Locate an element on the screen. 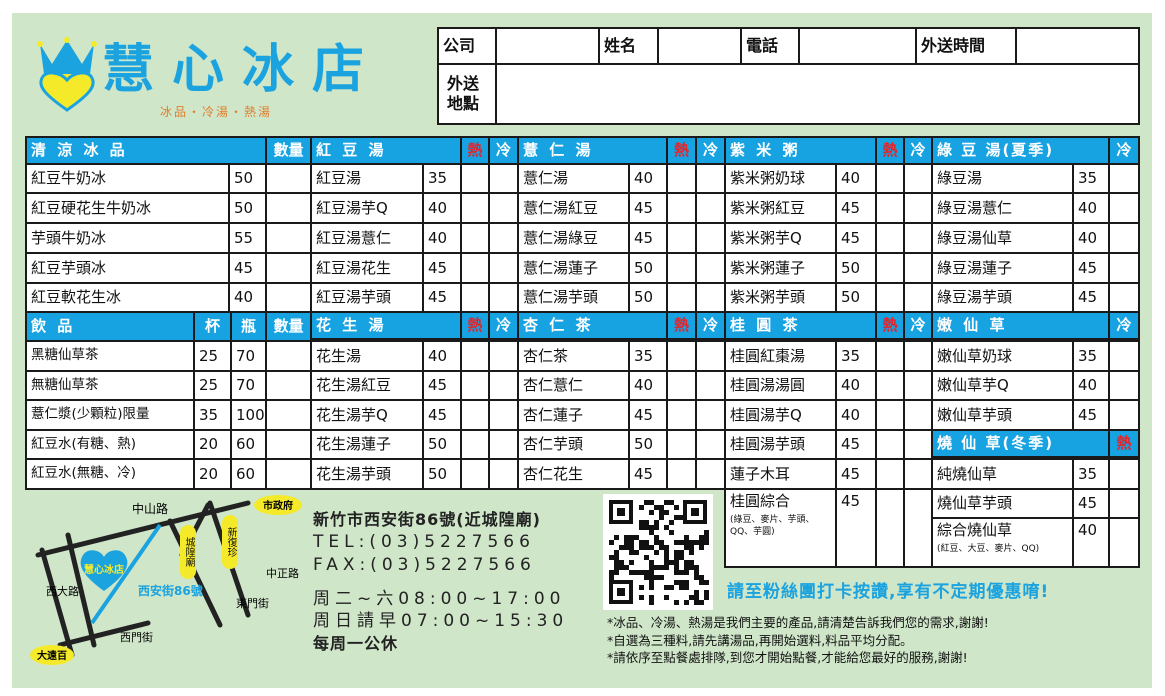 This screenshot has width=1165, height=696. map-label: 東門街 is located at coordinates (252, 603).